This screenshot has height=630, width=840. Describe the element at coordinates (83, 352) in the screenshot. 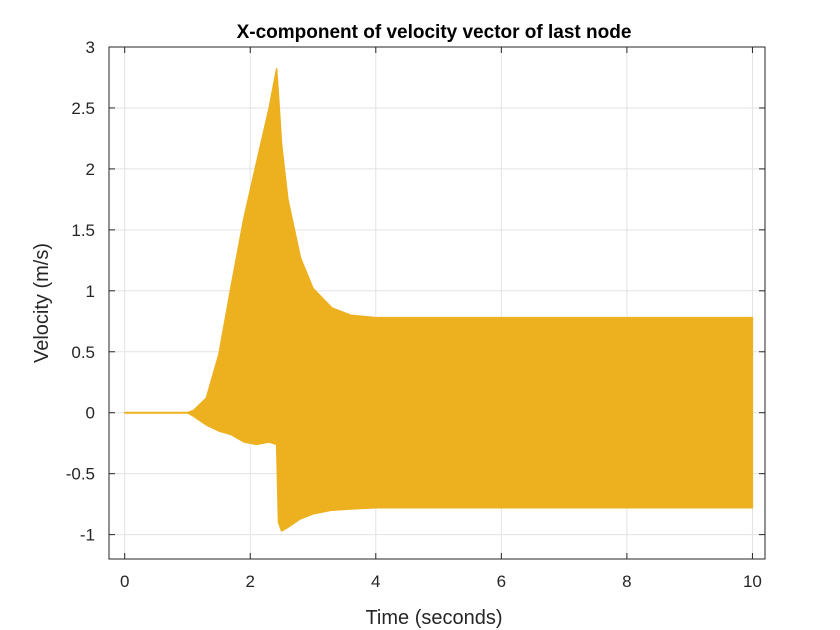

I see `y-tick-label: 0.5` at that location.